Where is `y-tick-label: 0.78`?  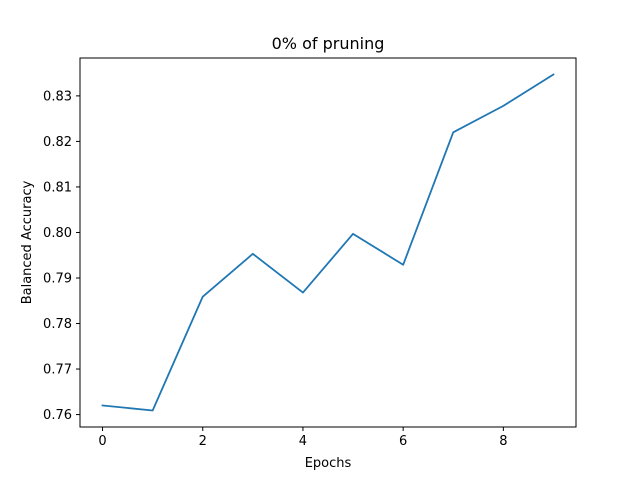
y-tick-label: 0.78 is located at coordinates (57, 324).